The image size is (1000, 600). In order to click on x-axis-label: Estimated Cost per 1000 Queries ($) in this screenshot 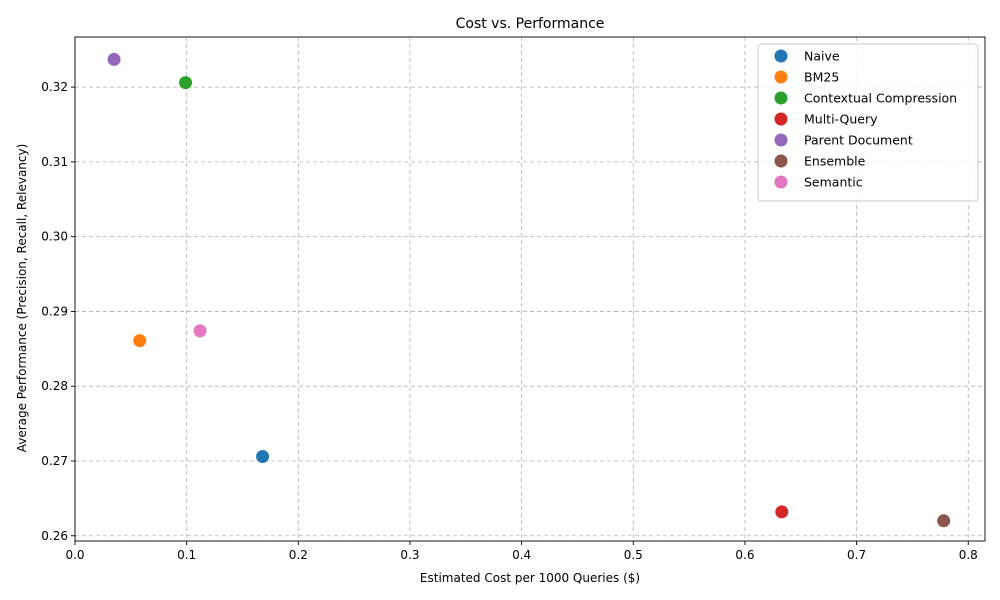, I will do `click(530, 578)`.